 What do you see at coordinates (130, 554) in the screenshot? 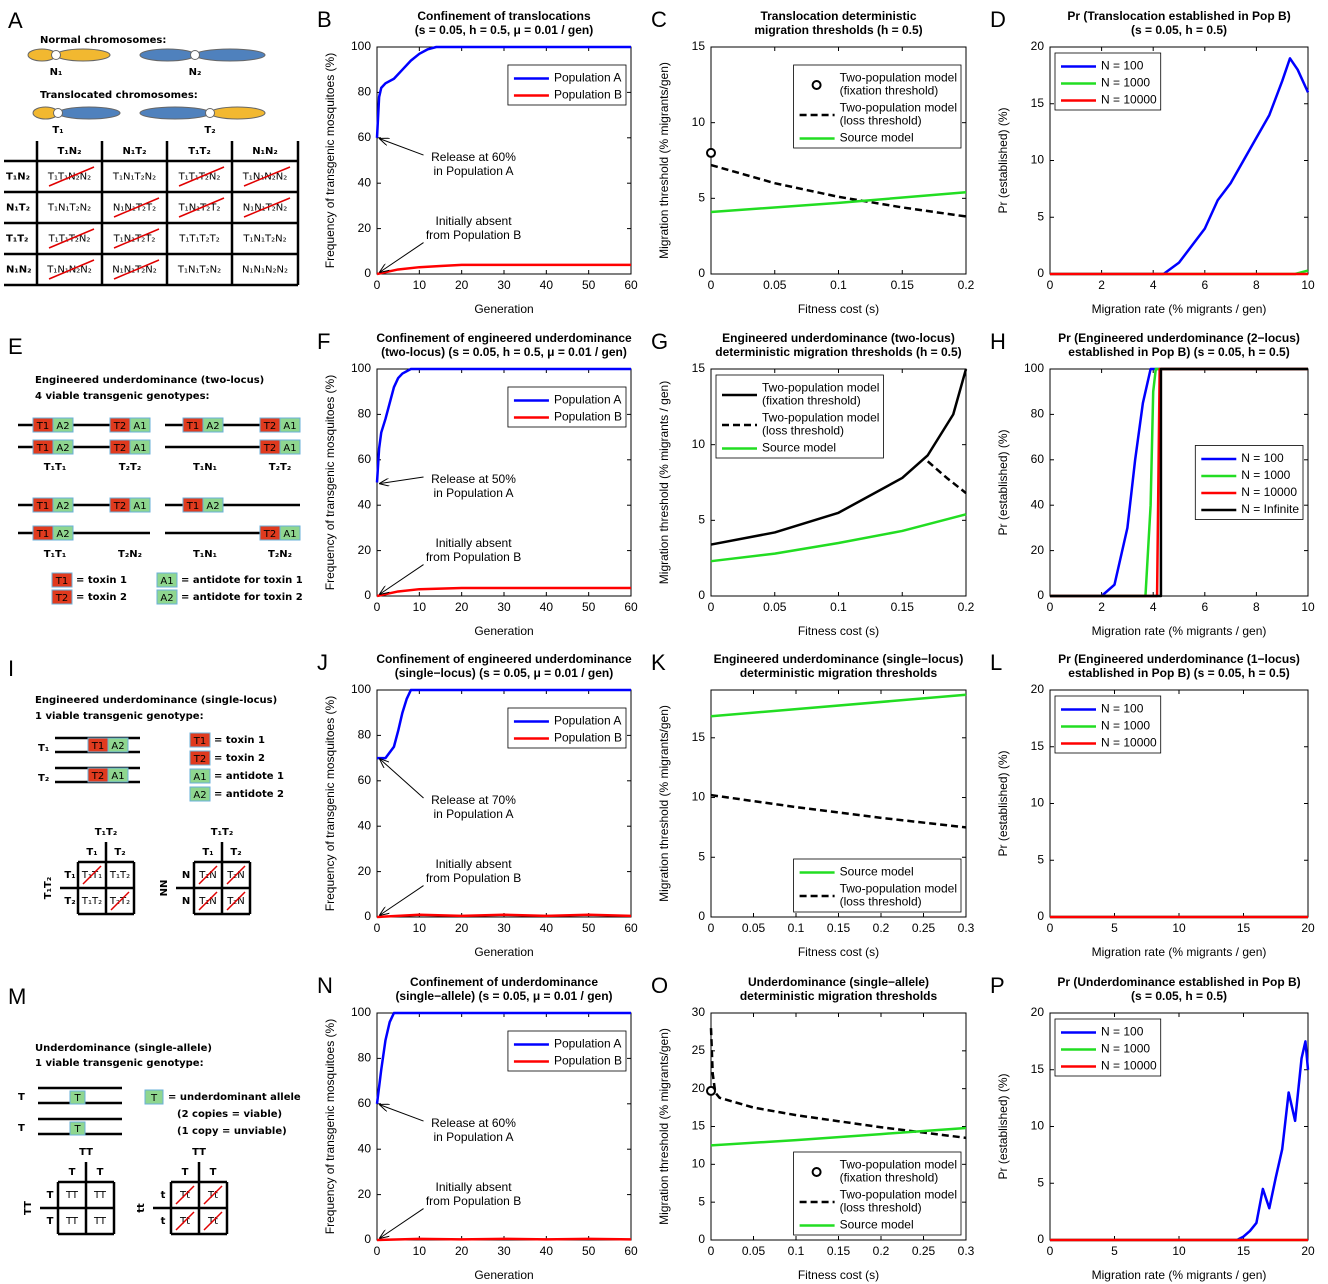
I see `genotype-label: T₂N₂` at bounding box center [130, 554].